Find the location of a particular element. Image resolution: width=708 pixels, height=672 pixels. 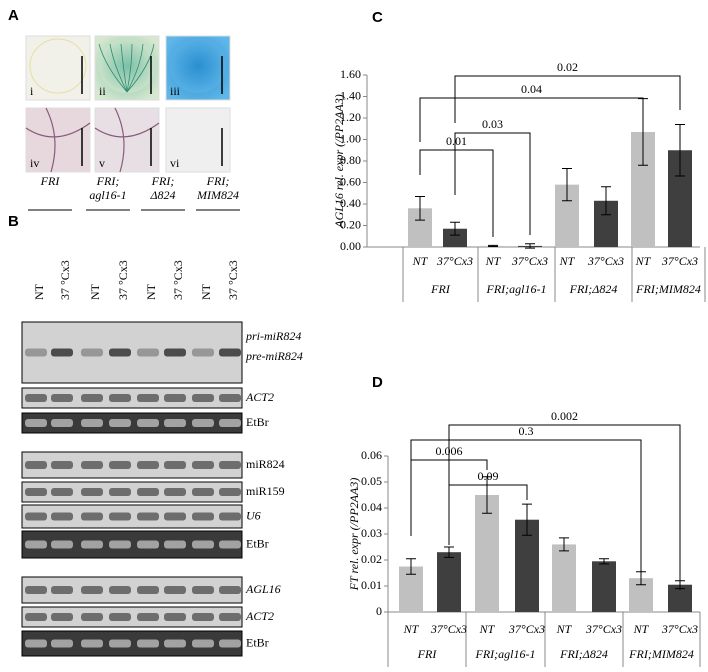

image-label: i is located at coordinates (32, 91).